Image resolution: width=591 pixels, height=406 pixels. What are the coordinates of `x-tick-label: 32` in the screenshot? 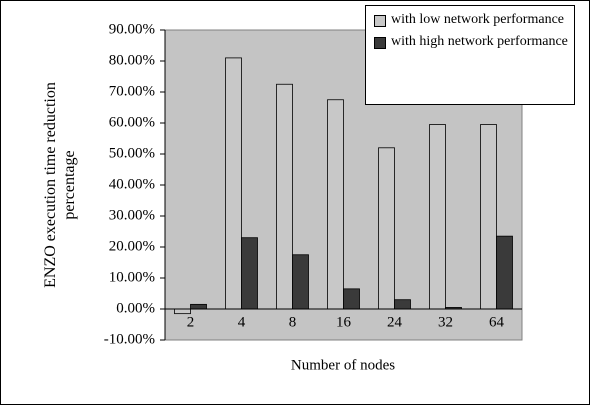 It's located at (445, 322).